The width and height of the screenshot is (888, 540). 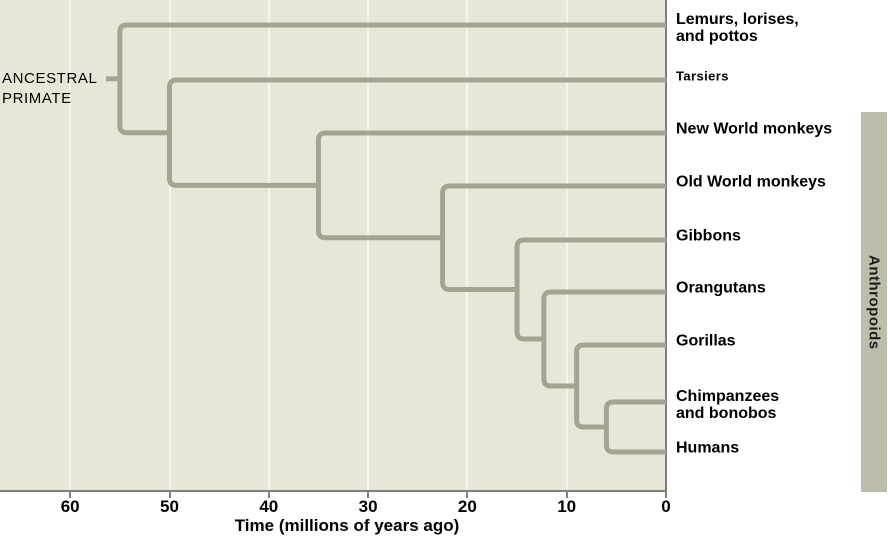 I want to click on ancestral-primate-label: ANCESTRAL PRIMATE, so click(x=50, y=88).